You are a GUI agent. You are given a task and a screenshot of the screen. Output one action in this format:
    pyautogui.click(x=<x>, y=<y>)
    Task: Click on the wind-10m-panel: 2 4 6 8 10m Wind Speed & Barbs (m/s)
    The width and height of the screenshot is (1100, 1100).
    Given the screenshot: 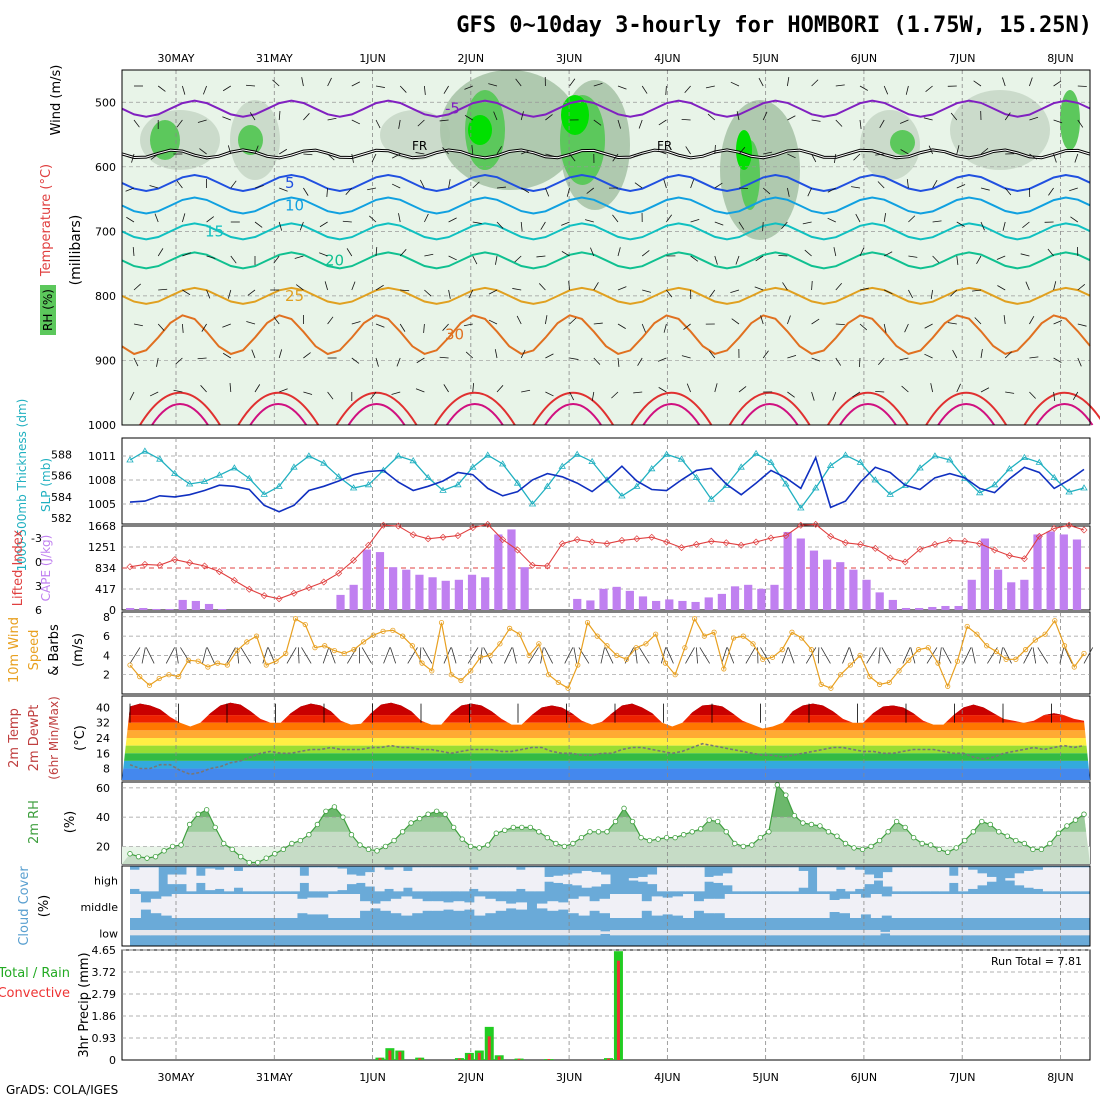 What is the action you would take?
    pyautogui.click(x=550, y=653)
    